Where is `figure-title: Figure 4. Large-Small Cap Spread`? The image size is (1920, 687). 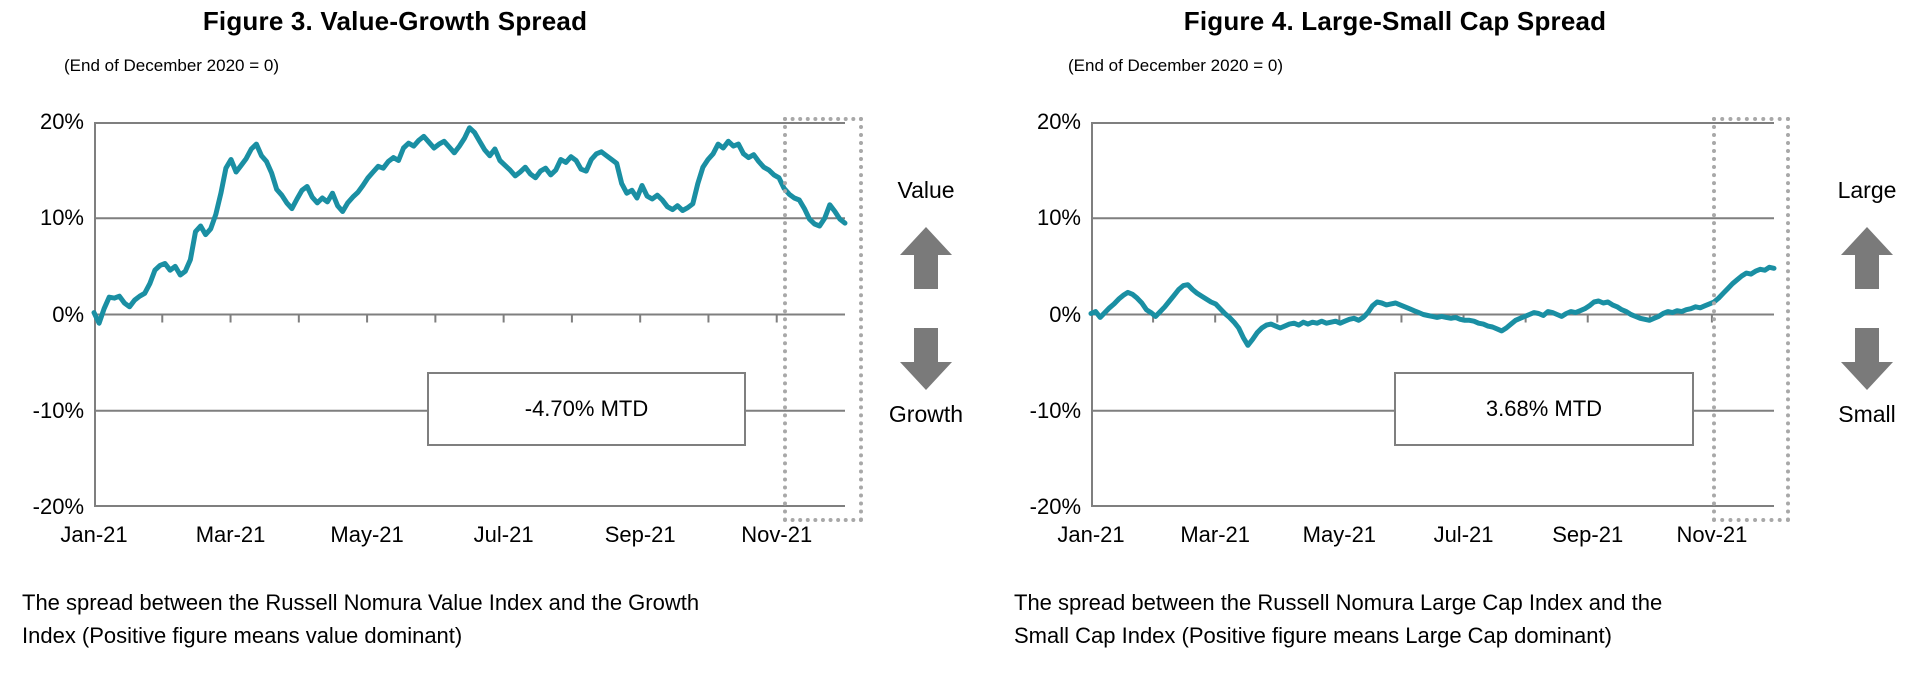
figure-title: Figure 4. Large-Small Cap Spread is located at coordinates (1395, 21).